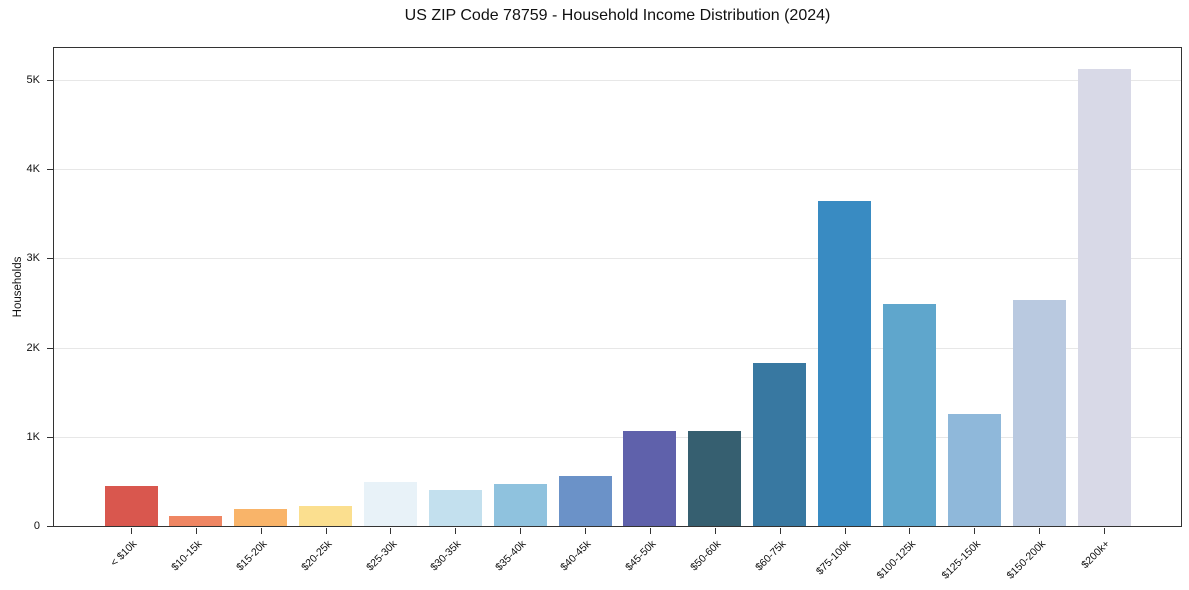 This screenshot has height=590, width=1189. Describe the element at coordinates (33, 436) in the screenshot. I see `y-tick-label: 1K` at that location.